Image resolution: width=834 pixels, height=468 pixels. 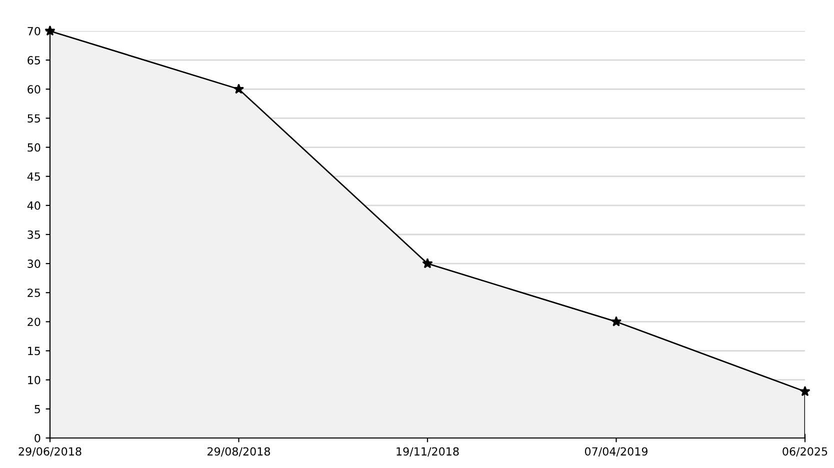 What do you see at coordinates (239, 451) in the screenshot?
I see `x-tick-label: 29/08/2018` at bounding box center [239, 451].